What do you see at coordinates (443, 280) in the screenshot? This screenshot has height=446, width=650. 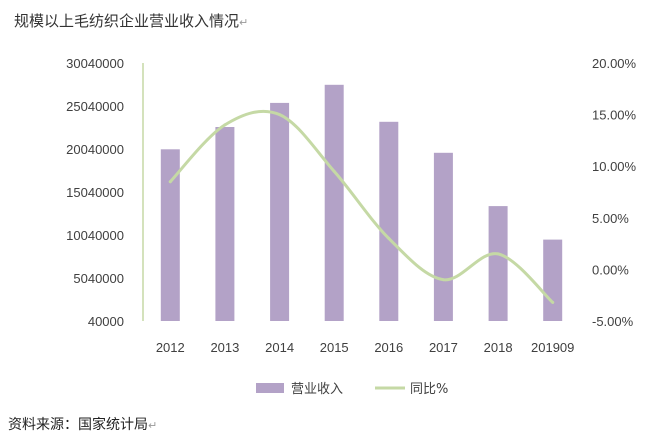 I see `yoy-point-2017` at bounding box center [443, 280].